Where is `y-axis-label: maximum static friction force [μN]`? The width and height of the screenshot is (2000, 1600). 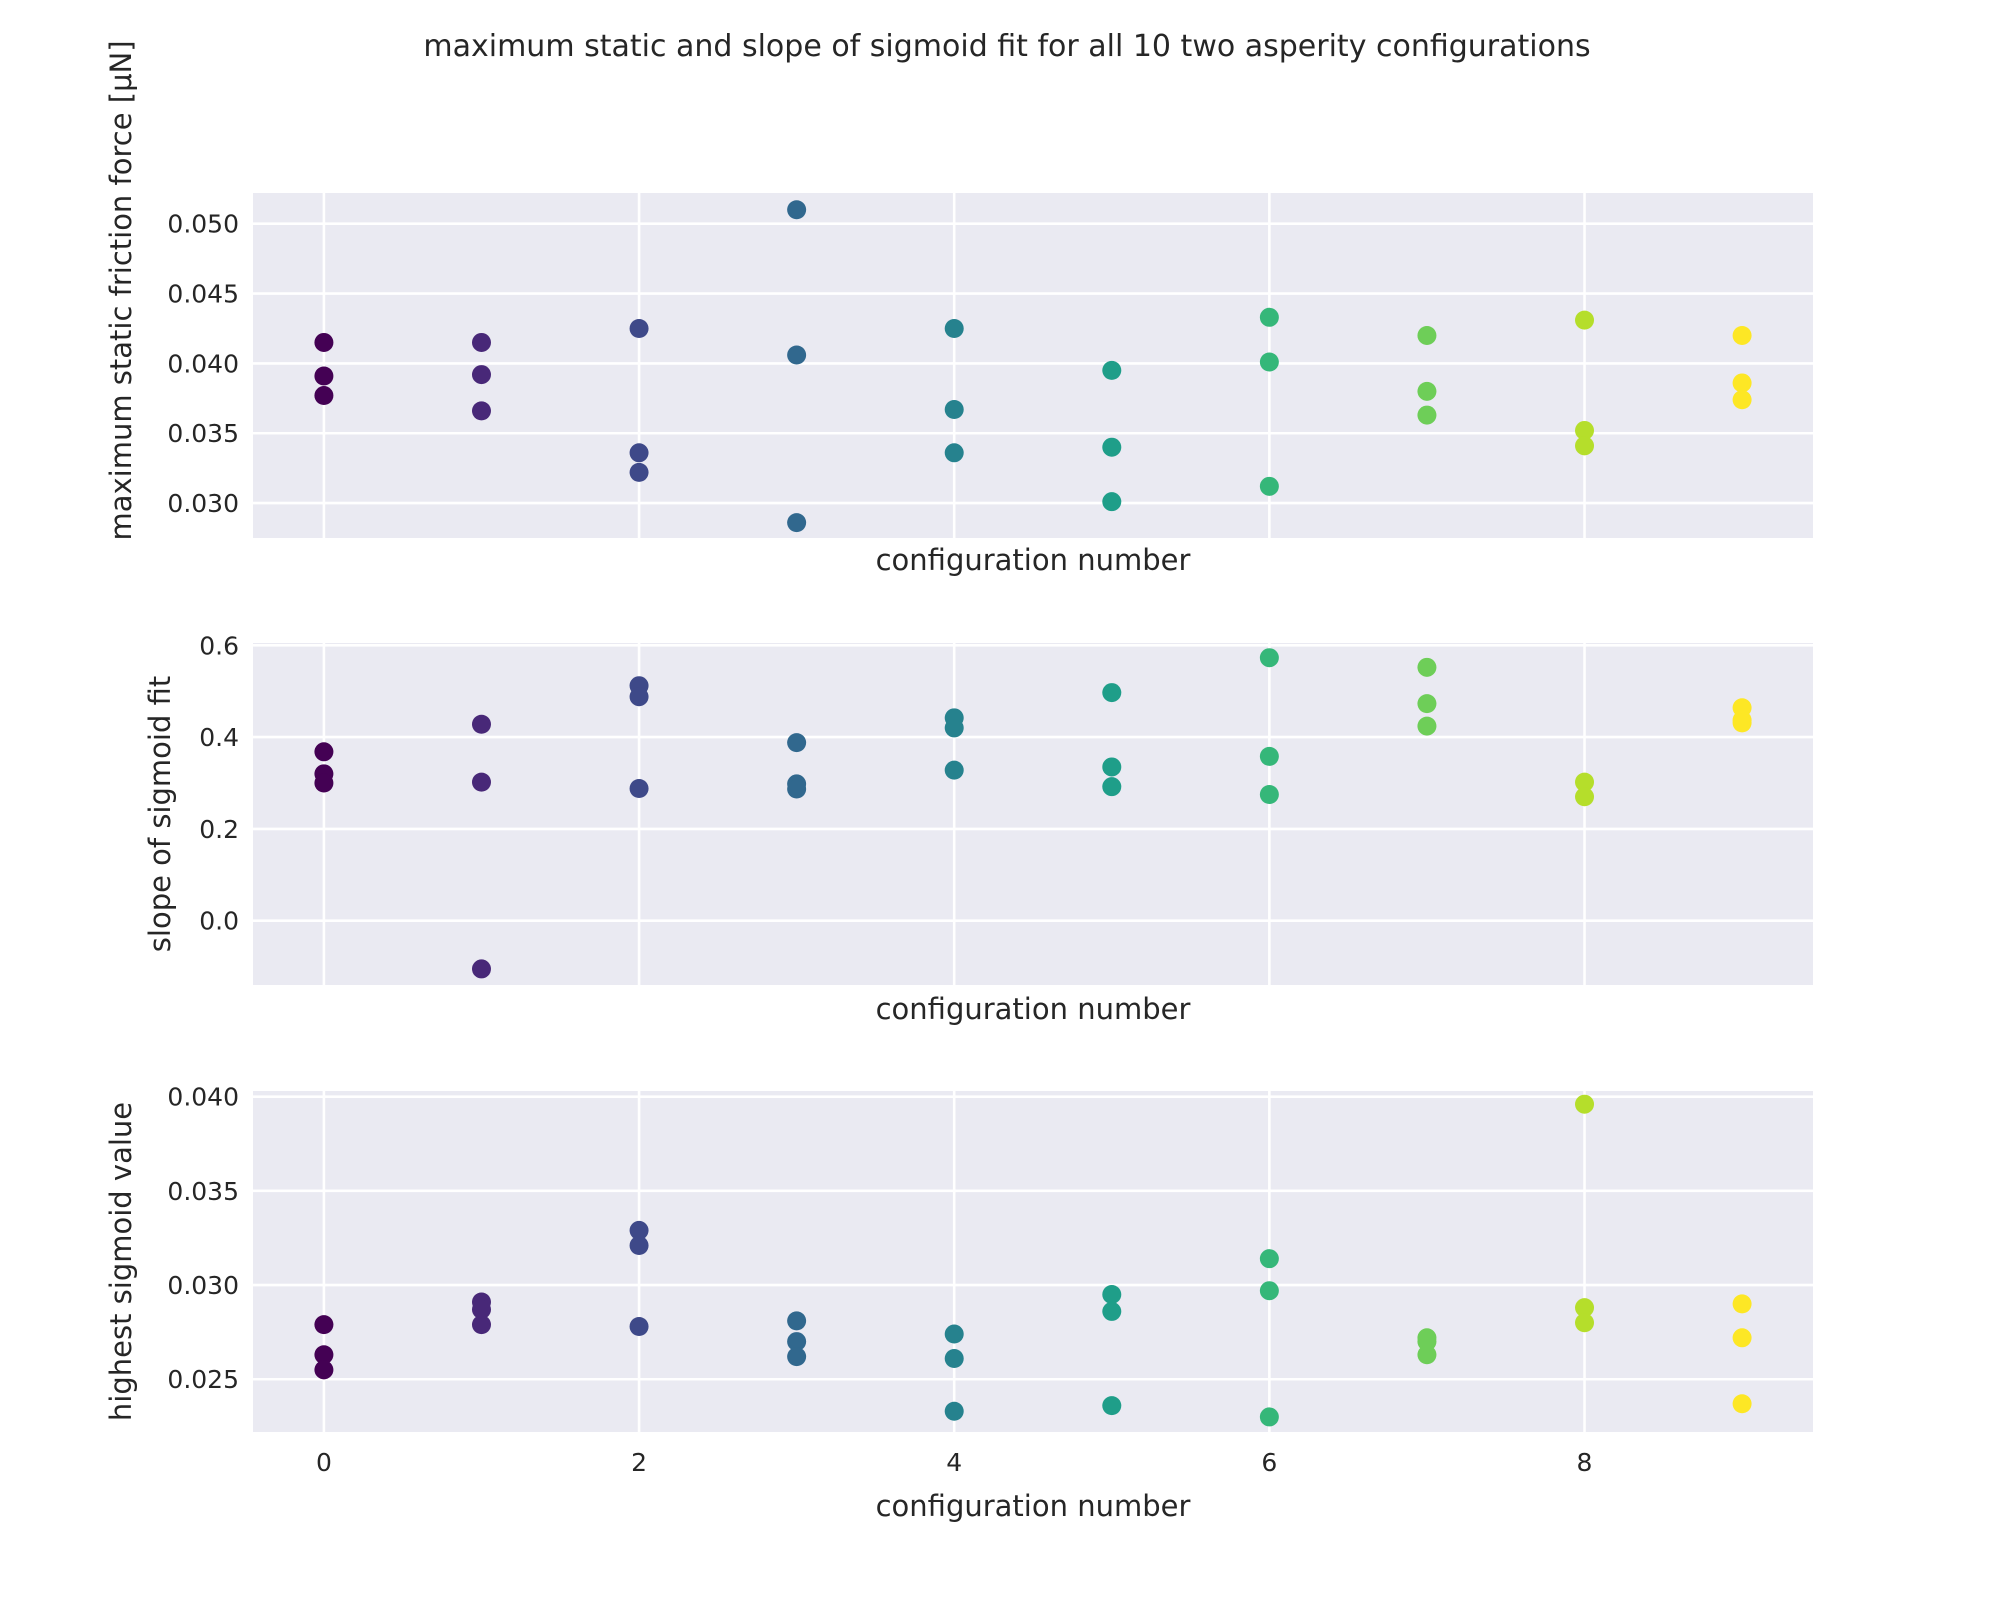 y-axis-label: maximum static friction force [μN] is located at coordinates (121, 290).